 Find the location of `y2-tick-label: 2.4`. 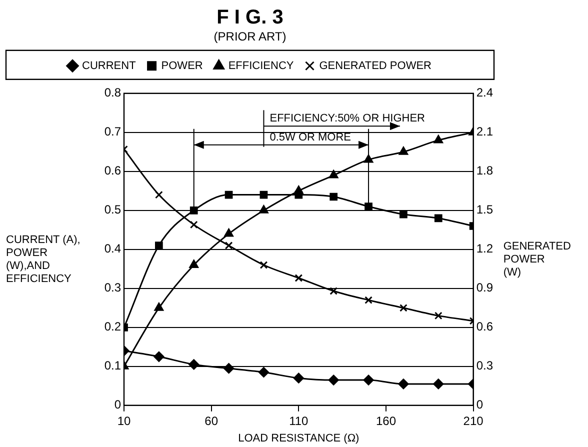

y2-tick-label: 2.4 is located at coordinates (485, 93).